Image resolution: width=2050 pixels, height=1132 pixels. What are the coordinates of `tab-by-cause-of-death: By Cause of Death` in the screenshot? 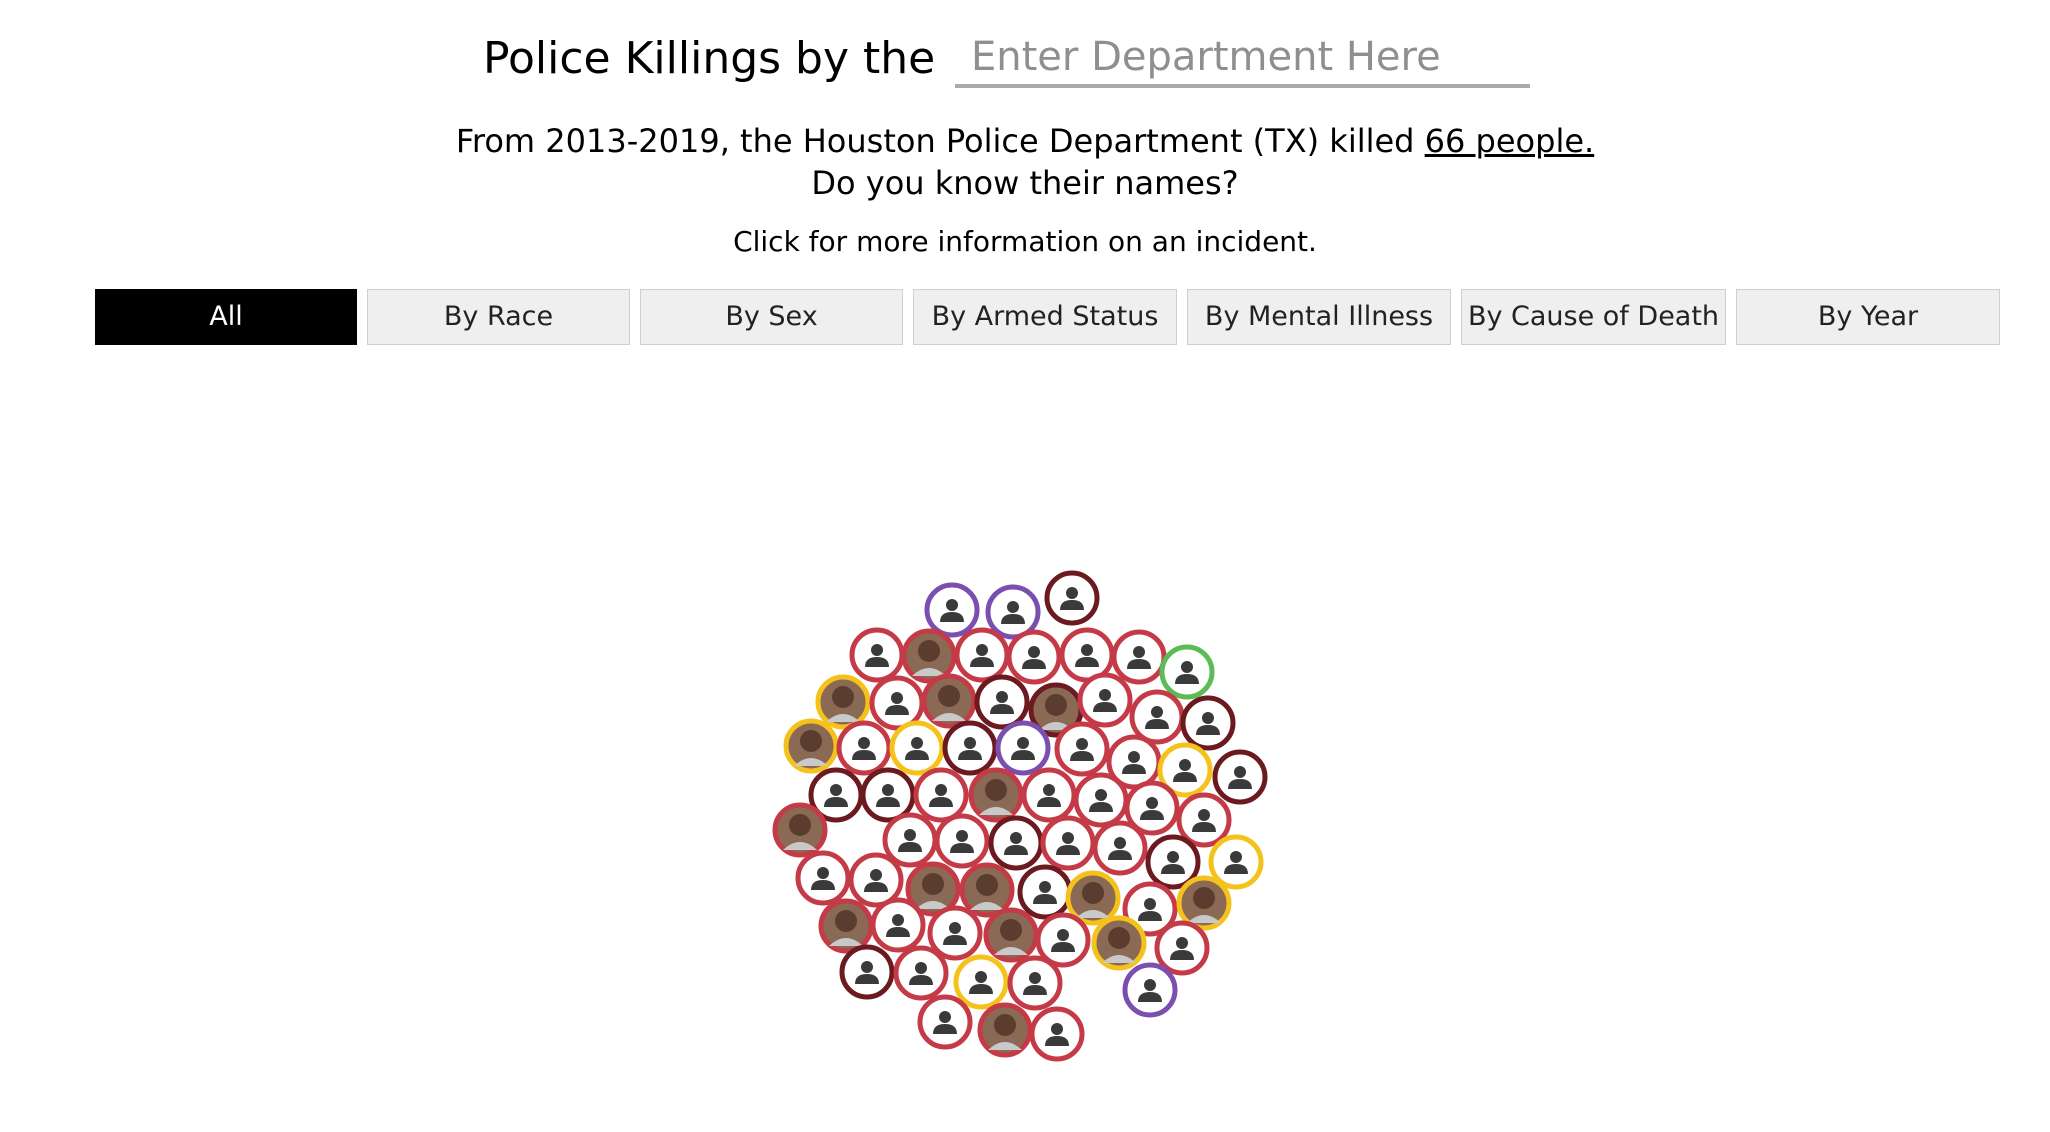 It's located at (1593, 317).